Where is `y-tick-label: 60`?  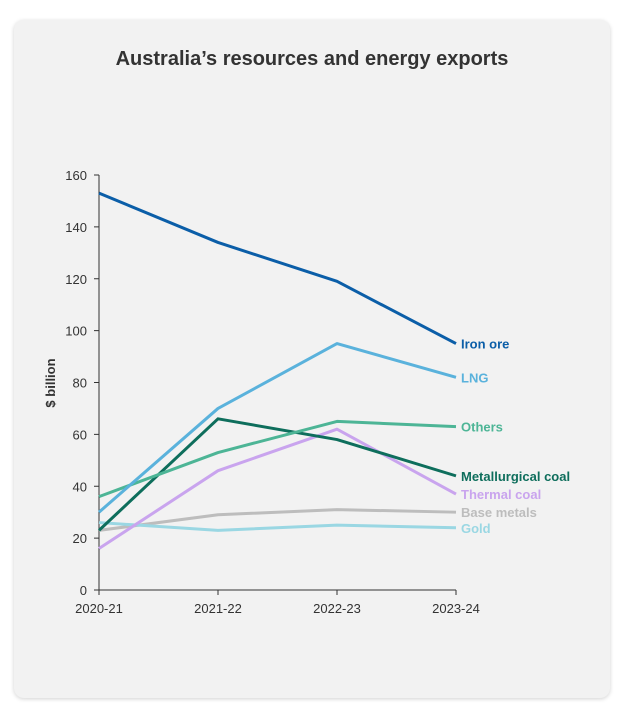
y-tick-label: 60 is located at coordinates (80, 434).